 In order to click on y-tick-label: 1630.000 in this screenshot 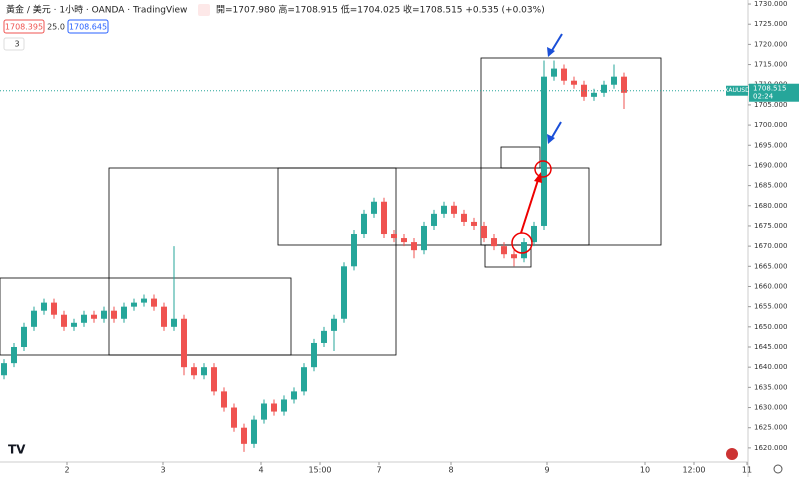, I will do `click(770, 408)`.